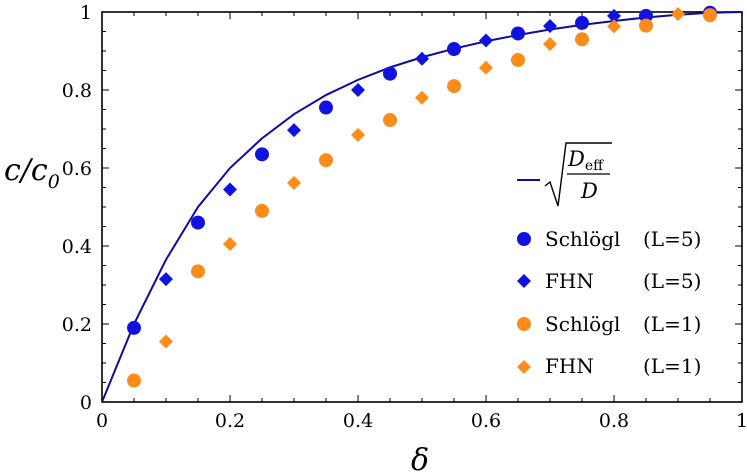  Describe the element at coordinates (54, 182) in the screenshot. I see `y-axis-label-sub: 0` at that location.